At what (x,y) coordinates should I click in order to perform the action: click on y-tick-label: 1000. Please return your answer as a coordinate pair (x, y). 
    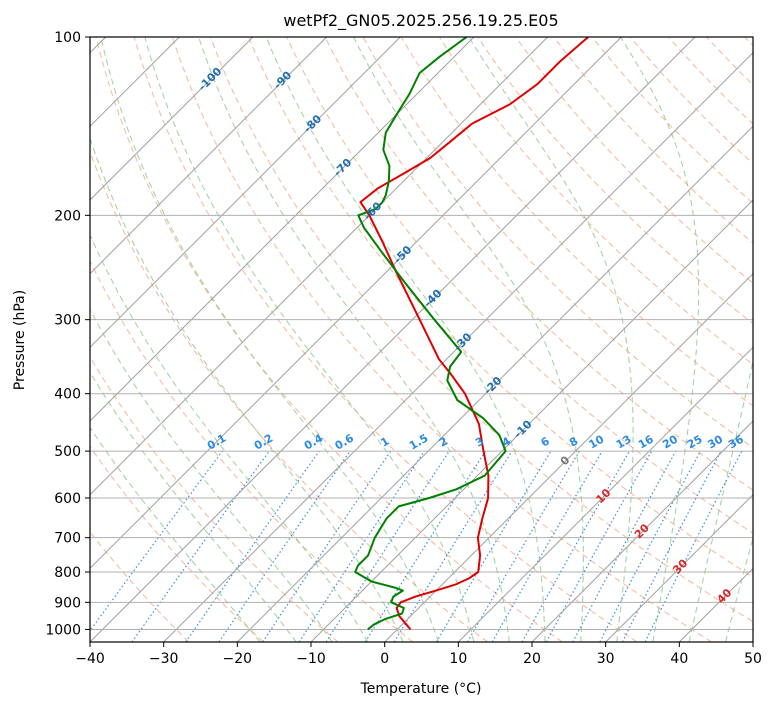
    Looking at the image, I should click on (63, 630).